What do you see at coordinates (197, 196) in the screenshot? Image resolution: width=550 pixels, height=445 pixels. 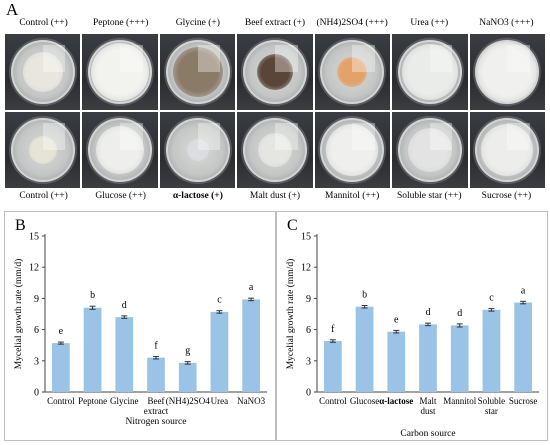 I see `plate-label: α-lactose (+)` at bounding box center [197, 196].